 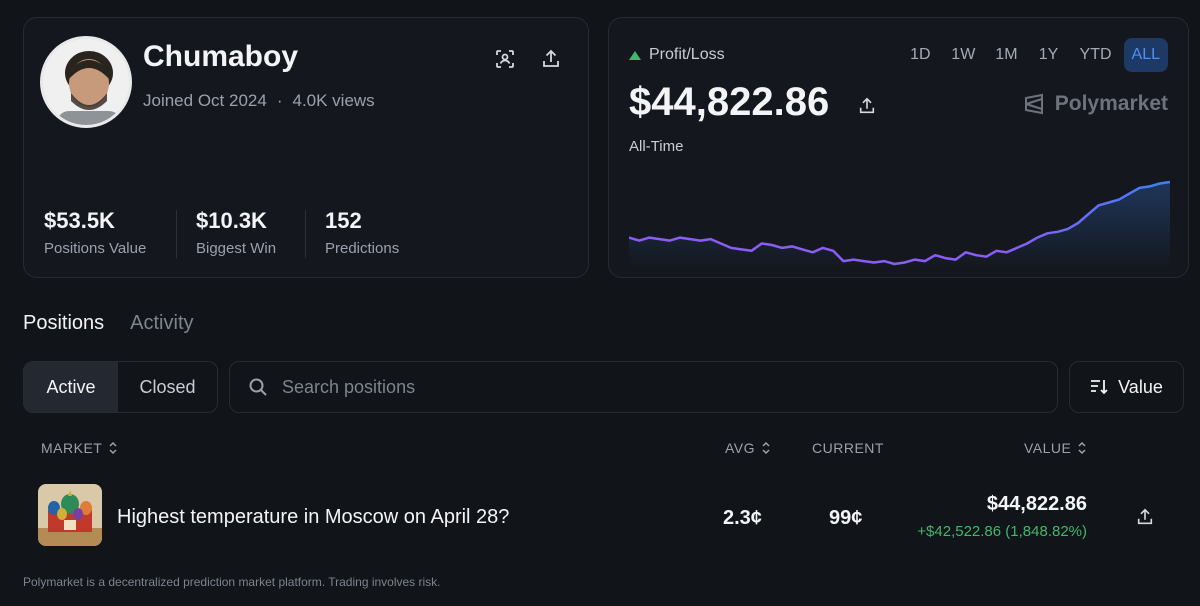 I want to click on stat-predictions: 152 Predictions, so click(x=362, y=232).